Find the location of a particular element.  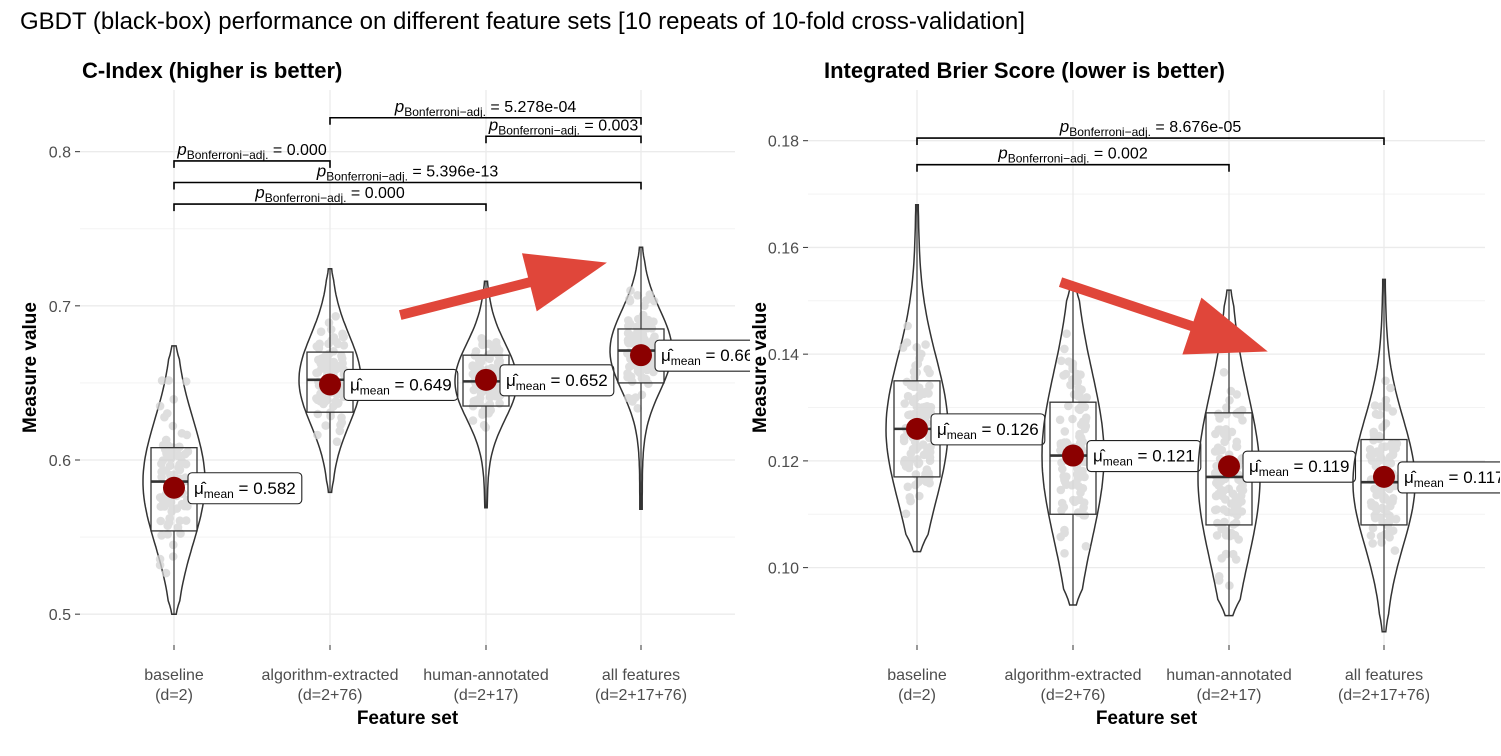

mean-value: = 0.668 is located at coordinates (725, 355).